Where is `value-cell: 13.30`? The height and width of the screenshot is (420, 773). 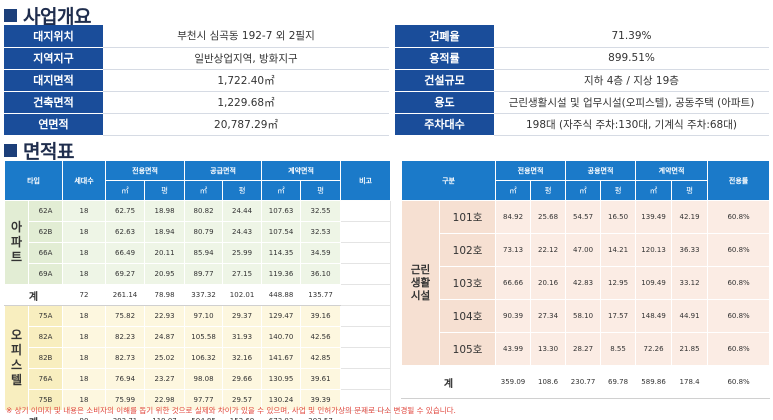 value-cell: 13.30 is located at coordinates (548, 349).